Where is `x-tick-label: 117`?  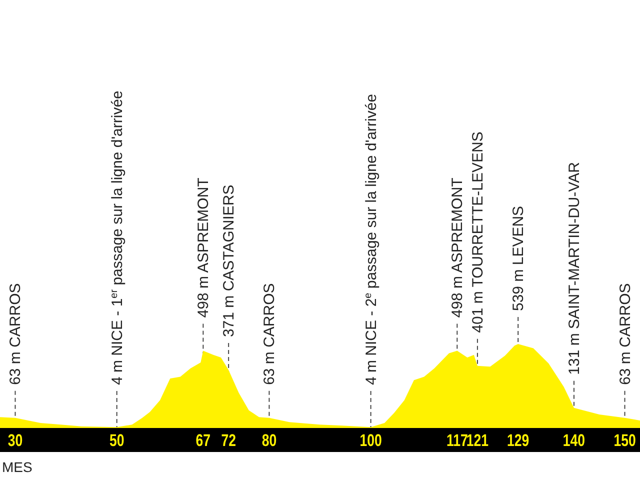 x-tick-label: 117 is located at coordinates (457, 441).